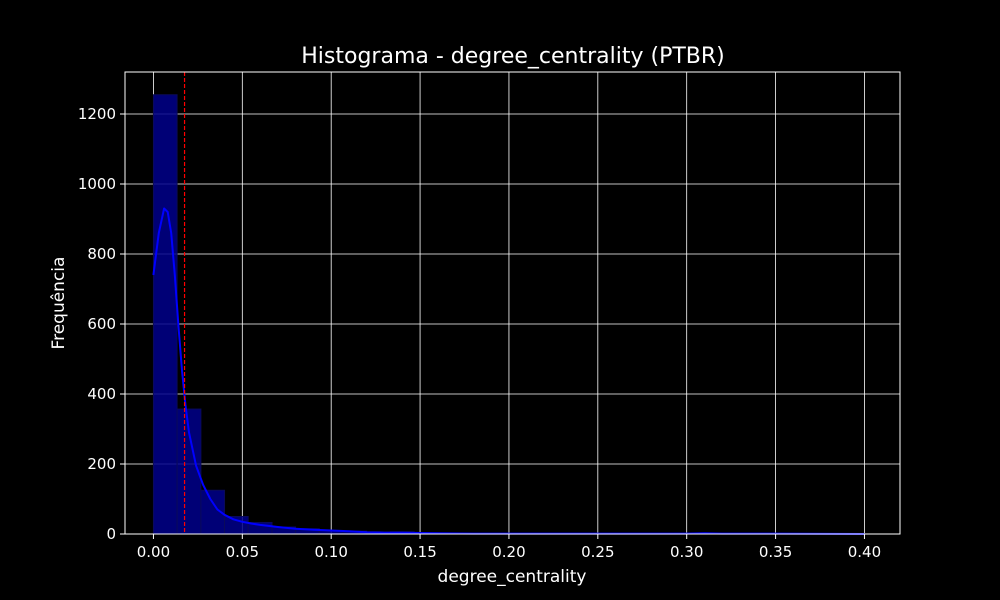  I want to click on y-tick-label: 1000, so click(97, 184).